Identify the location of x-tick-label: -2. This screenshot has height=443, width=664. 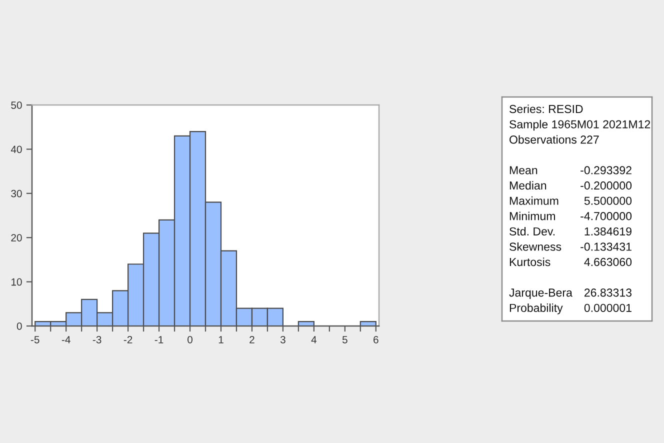
(128, 340).